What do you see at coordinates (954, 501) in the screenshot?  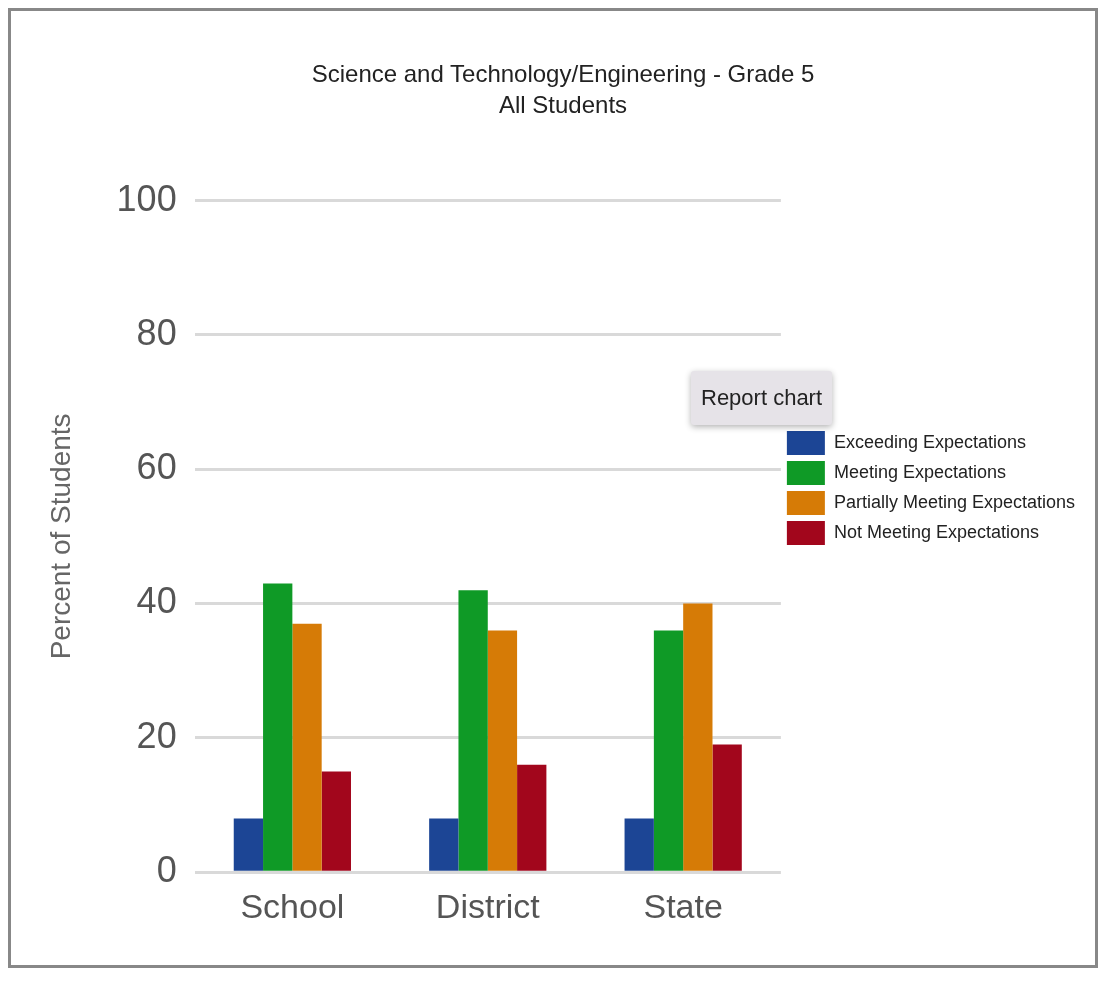 I see `legend-label: Partially Meeting Expectations` at bounding box center [954, 501].